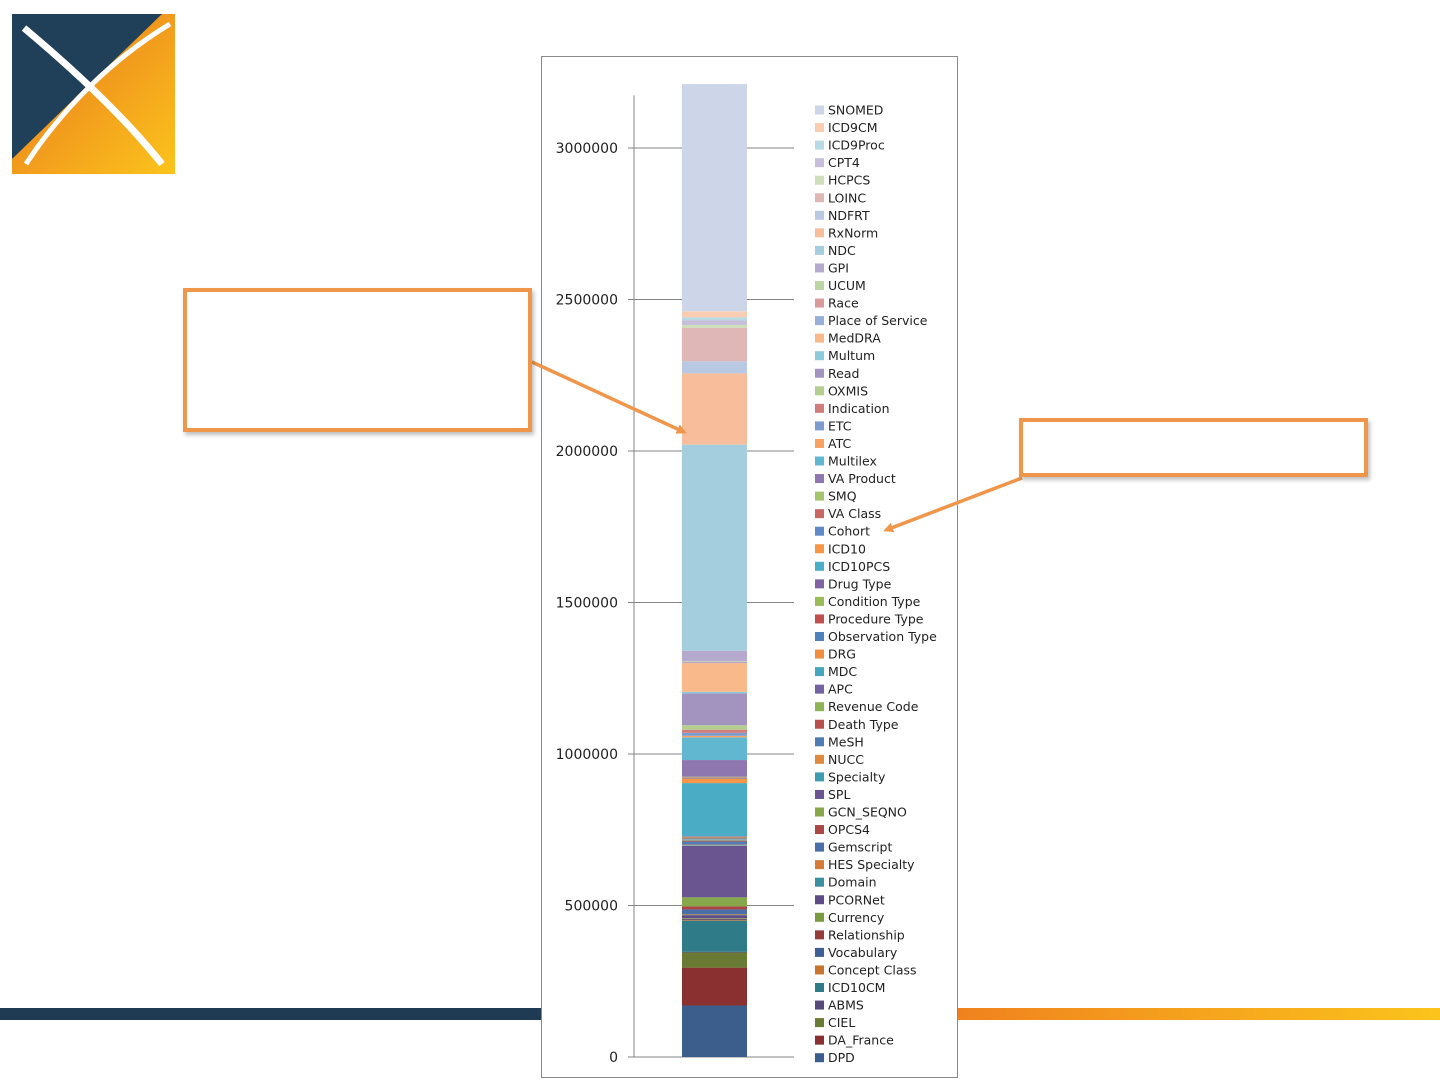  I want to click on ohdsi-x-logo-icon, so click(93, 94).